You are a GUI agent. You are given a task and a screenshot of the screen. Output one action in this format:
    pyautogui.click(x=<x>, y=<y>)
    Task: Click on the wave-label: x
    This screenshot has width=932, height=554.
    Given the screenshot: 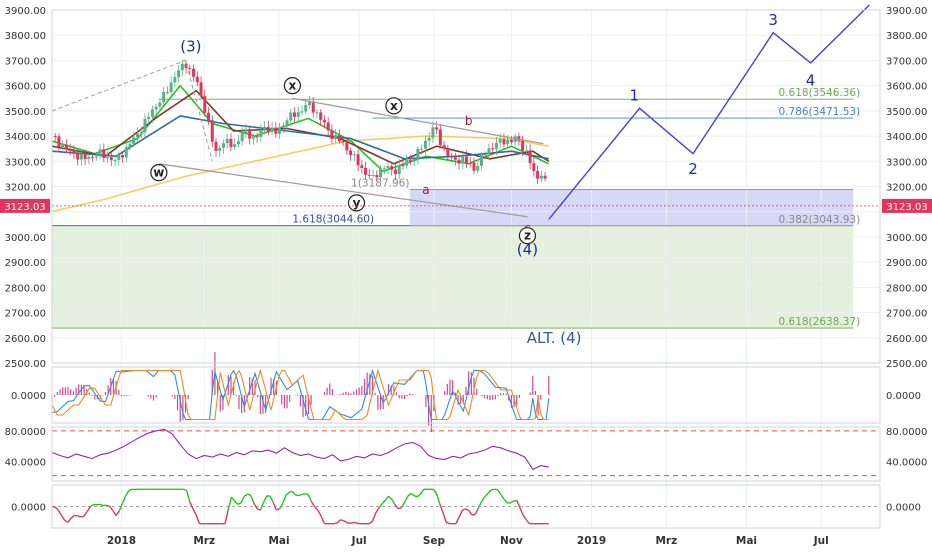 What is the action you would take?
    pyautogui.click(x=394, y=106)
    